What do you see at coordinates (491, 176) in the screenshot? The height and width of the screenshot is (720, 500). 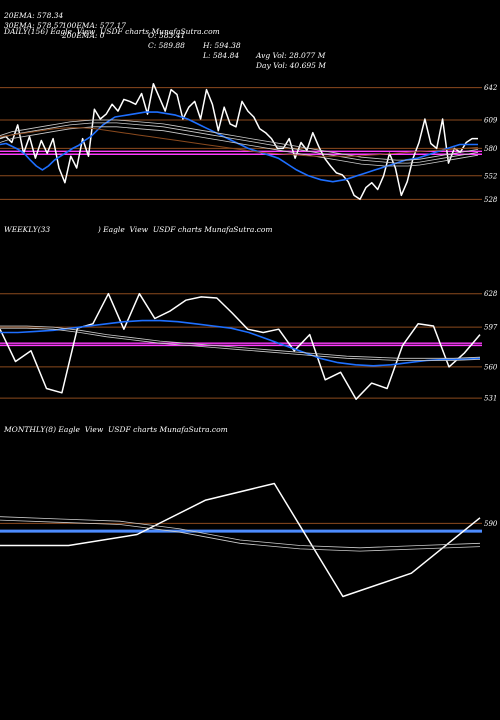 I see `daily-y-tick-label: 552` at bounding box center [491, 176].